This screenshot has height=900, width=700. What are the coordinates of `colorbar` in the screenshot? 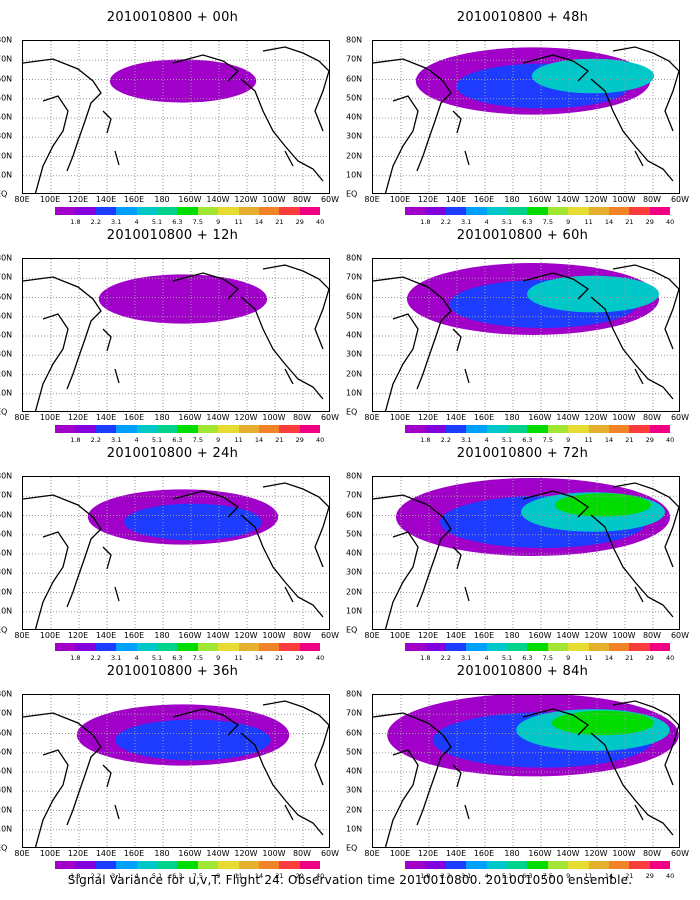 It's located at (538, 211).